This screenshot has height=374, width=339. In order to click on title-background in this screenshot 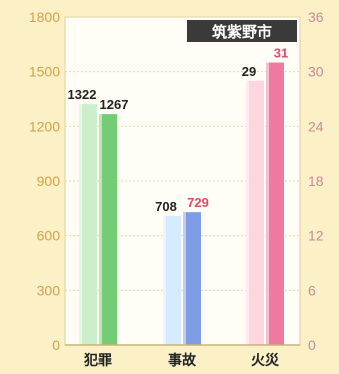, I will do `click(242, 31)`.